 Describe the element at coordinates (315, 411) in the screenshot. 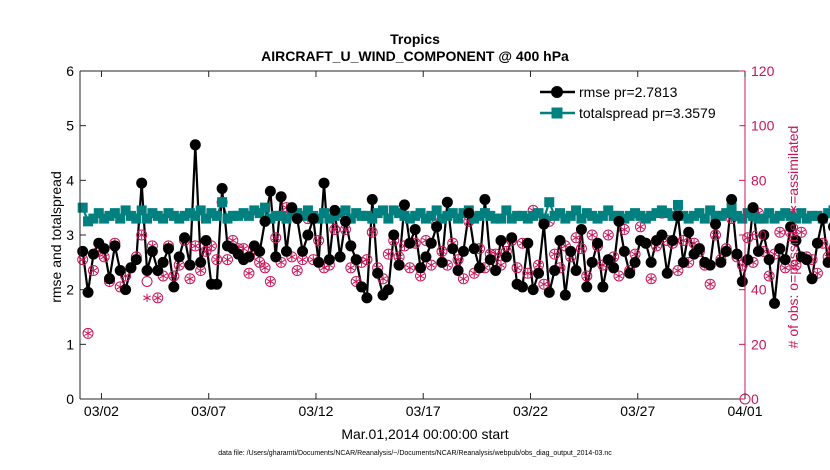

I see `x-tick-label: 03/12` at that location.